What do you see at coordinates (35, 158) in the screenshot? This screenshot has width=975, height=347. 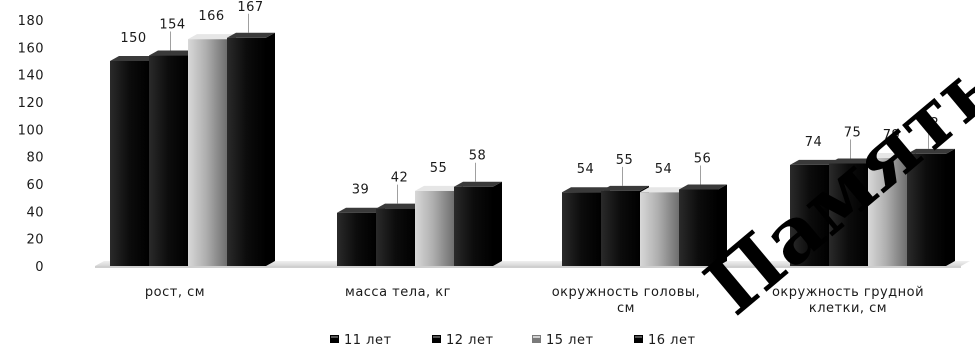 I see `y-tick-label: 80` at bounding box center [35, 158].